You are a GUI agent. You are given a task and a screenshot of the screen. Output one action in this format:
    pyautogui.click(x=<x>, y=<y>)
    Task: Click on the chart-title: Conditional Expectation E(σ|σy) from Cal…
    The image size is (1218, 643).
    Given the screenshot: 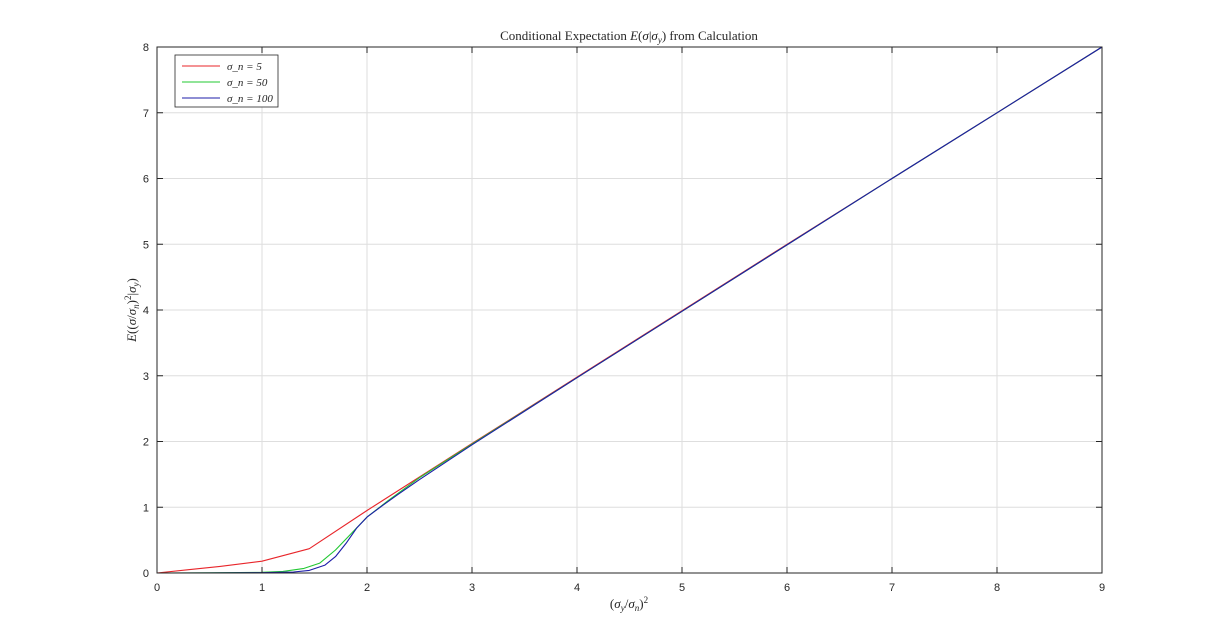 What is the action you would take?
    pyautogui.click(x=629, y=36)
    